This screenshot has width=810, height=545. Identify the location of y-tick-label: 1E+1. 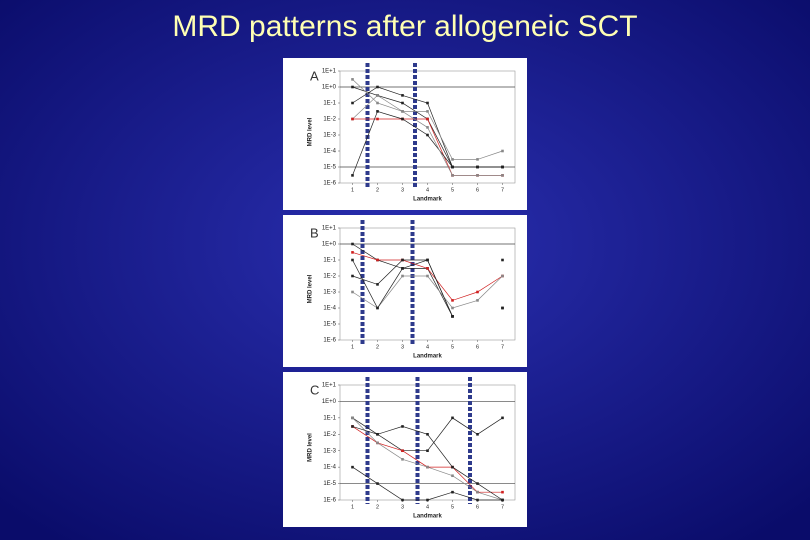
(329, 72).